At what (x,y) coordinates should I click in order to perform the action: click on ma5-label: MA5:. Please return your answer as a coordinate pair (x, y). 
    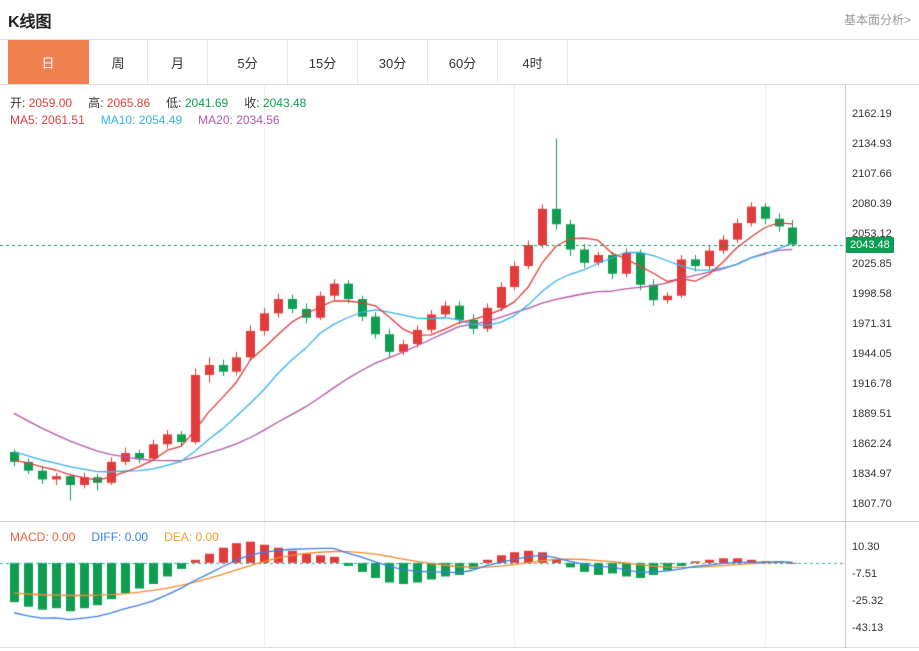
    Looking at the image, I should click on (24, 120).